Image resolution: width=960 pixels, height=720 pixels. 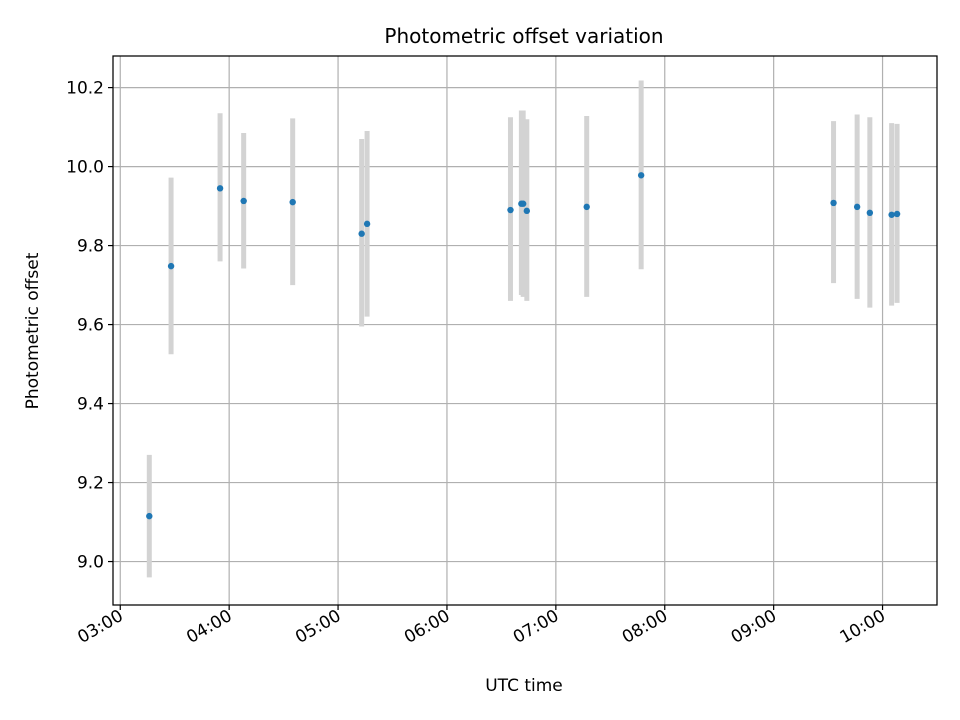 What do you see at coordinates (33, 330) in the screenshot?
I see `y-axis-title: Photometric offset` at bounding box center [33, 330].